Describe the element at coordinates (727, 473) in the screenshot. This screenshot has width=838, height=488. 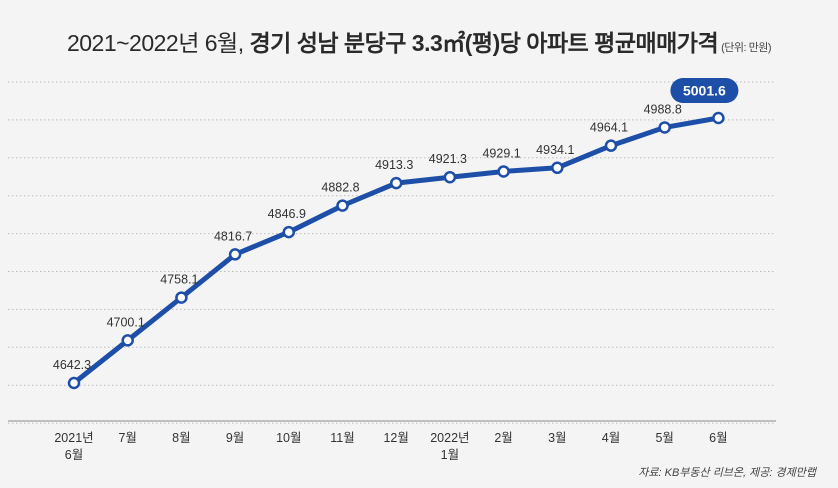
I see `source-note: 자료: KB부동산 리브온, 제공: 경제만랩` at that location.